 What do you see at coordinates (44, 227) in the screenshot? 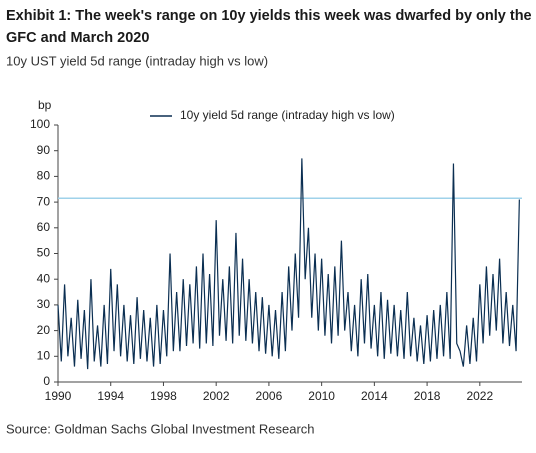
I see `y-tick-label: 60` at bounding box center [44, 227].